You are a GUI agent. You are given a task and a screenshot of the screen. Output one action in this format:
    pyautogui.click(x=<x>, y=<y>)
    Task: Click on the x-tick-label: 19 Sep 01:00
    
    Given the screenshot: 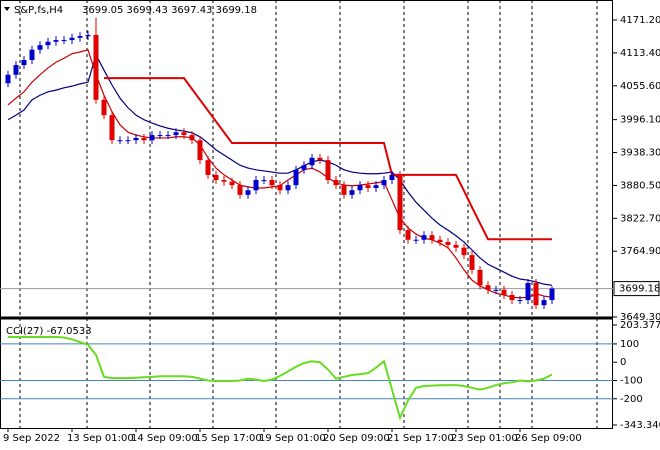 What is the action you would take?
    pyautogui.click(x=292, y=438)
    